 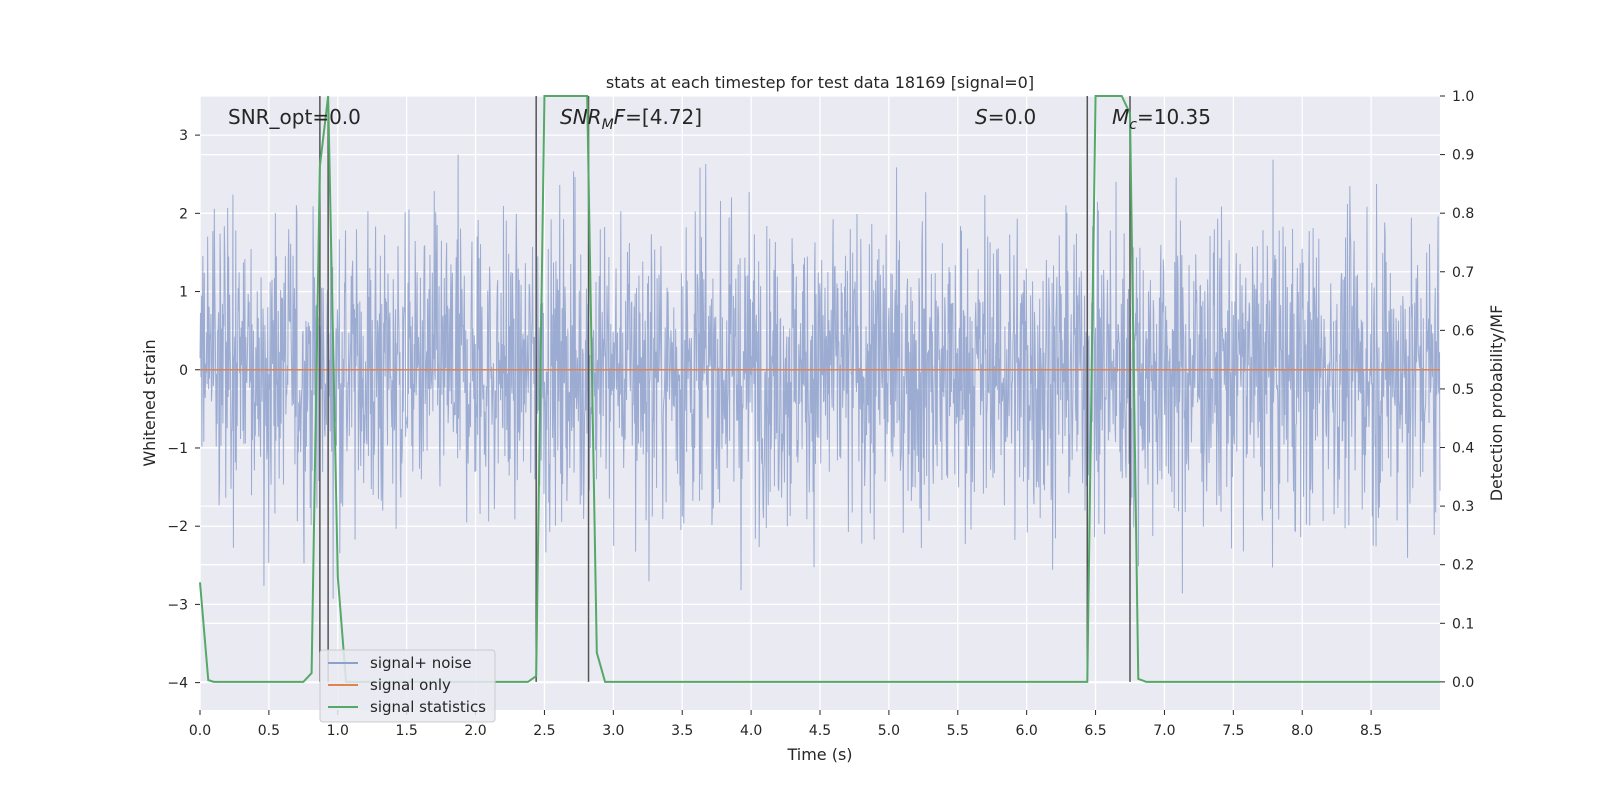 What do you see at coordinates (428, 707) in the screenshot?
I see `legend-label-statistics: signal statistics` at bounding box center [428, 707].